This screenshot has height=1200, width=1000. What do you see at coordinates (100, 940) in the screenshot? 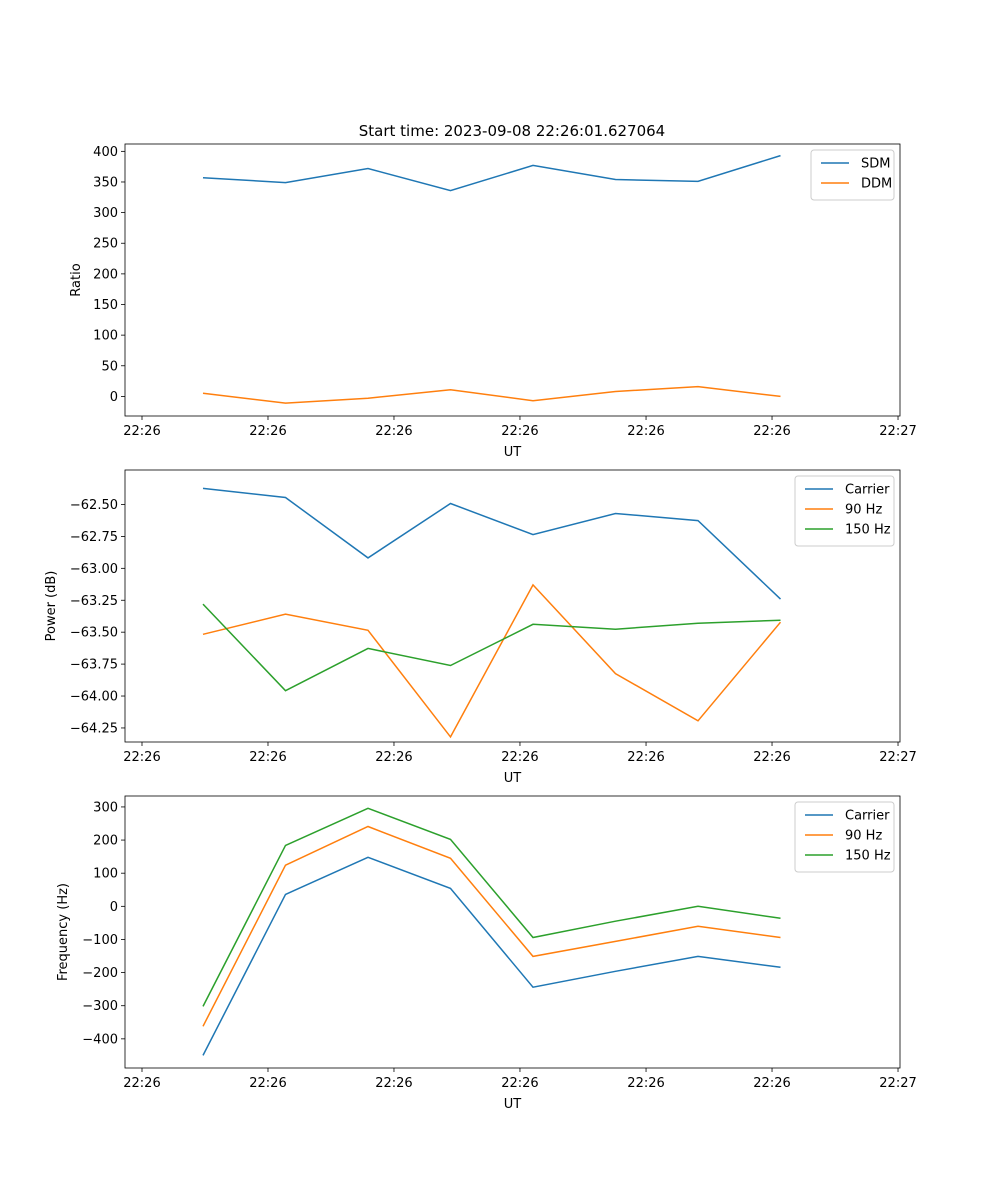
I see `y-tick-label: −100` at bounding box center [100, 940].